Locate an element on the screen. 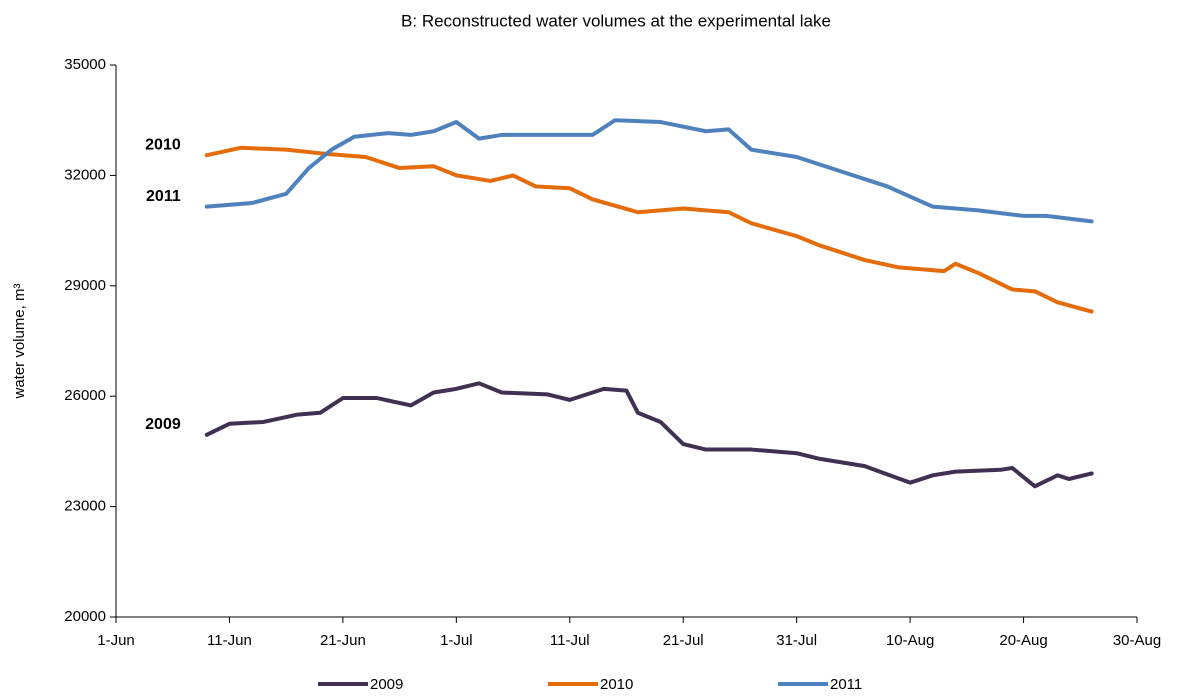  x-tick-label: 1-Jun is located at coordinates (116, 640).